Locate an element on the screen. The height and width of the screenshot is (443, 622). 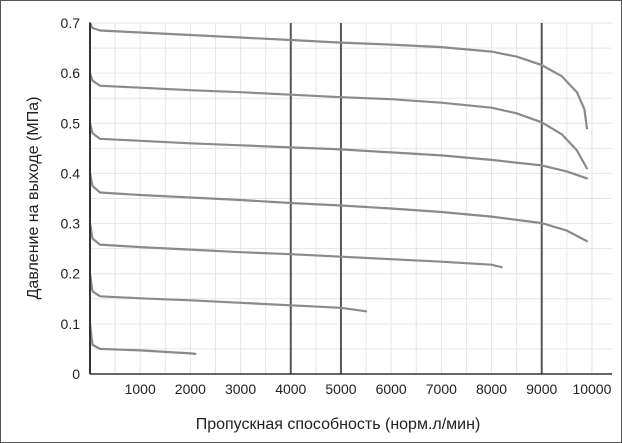
x-tick-label: 8000 is located at coordinates (491, 389).